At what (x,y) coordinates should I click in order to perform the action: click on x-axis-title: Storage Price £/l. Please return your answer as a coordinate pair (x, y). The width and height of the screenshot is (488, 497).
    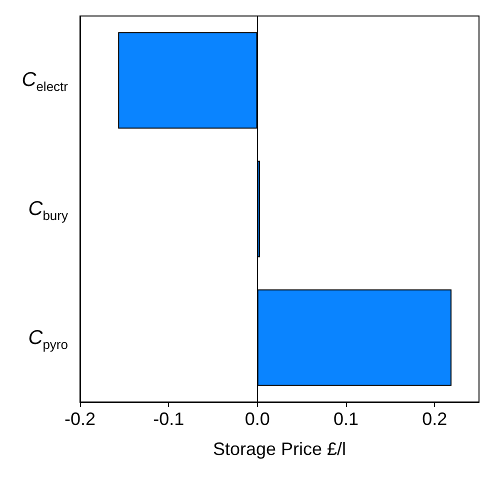
    Looking at the image, I should click on (279, 449).